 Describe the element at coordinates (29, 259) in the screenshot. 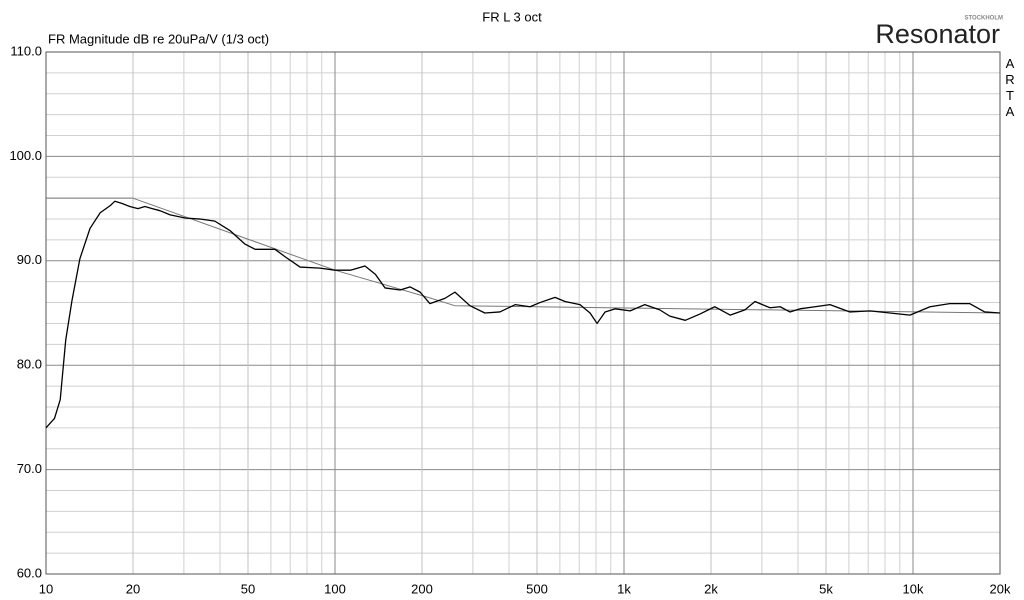

I see `y-tick-label: 90.0` at that location.